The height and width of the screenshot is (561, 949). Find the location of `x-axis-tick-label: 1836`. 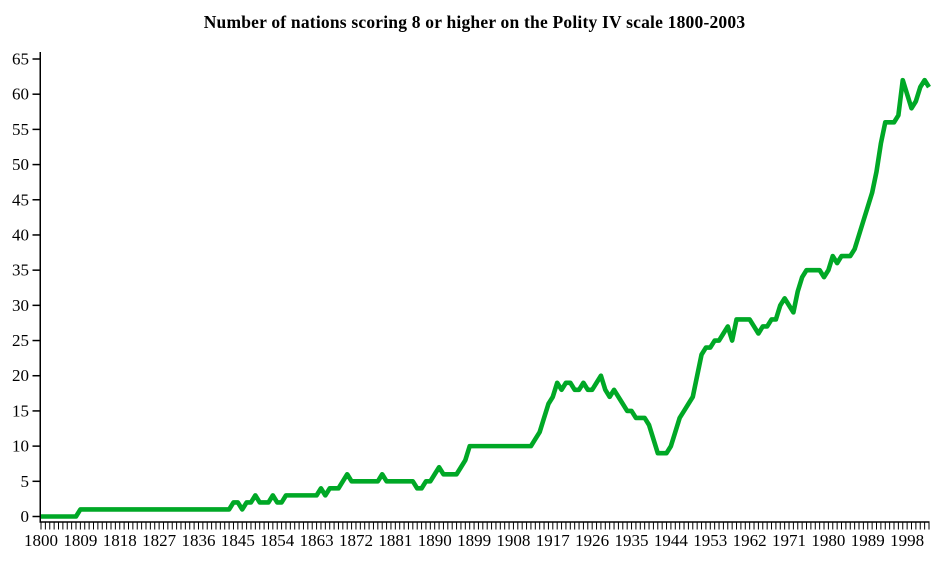

x-axis-tick-label: 1836 is located at coordinates (198, 540).